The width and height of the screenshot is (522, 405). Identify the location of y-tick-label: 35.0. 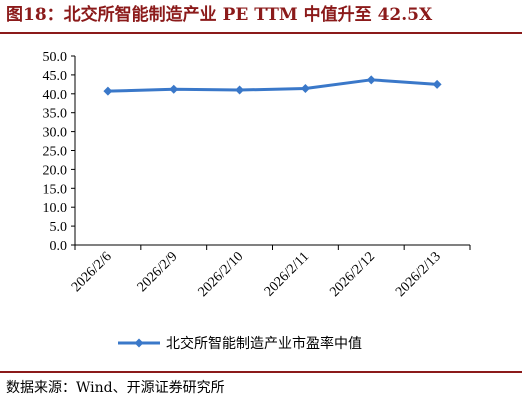
(55, 114).